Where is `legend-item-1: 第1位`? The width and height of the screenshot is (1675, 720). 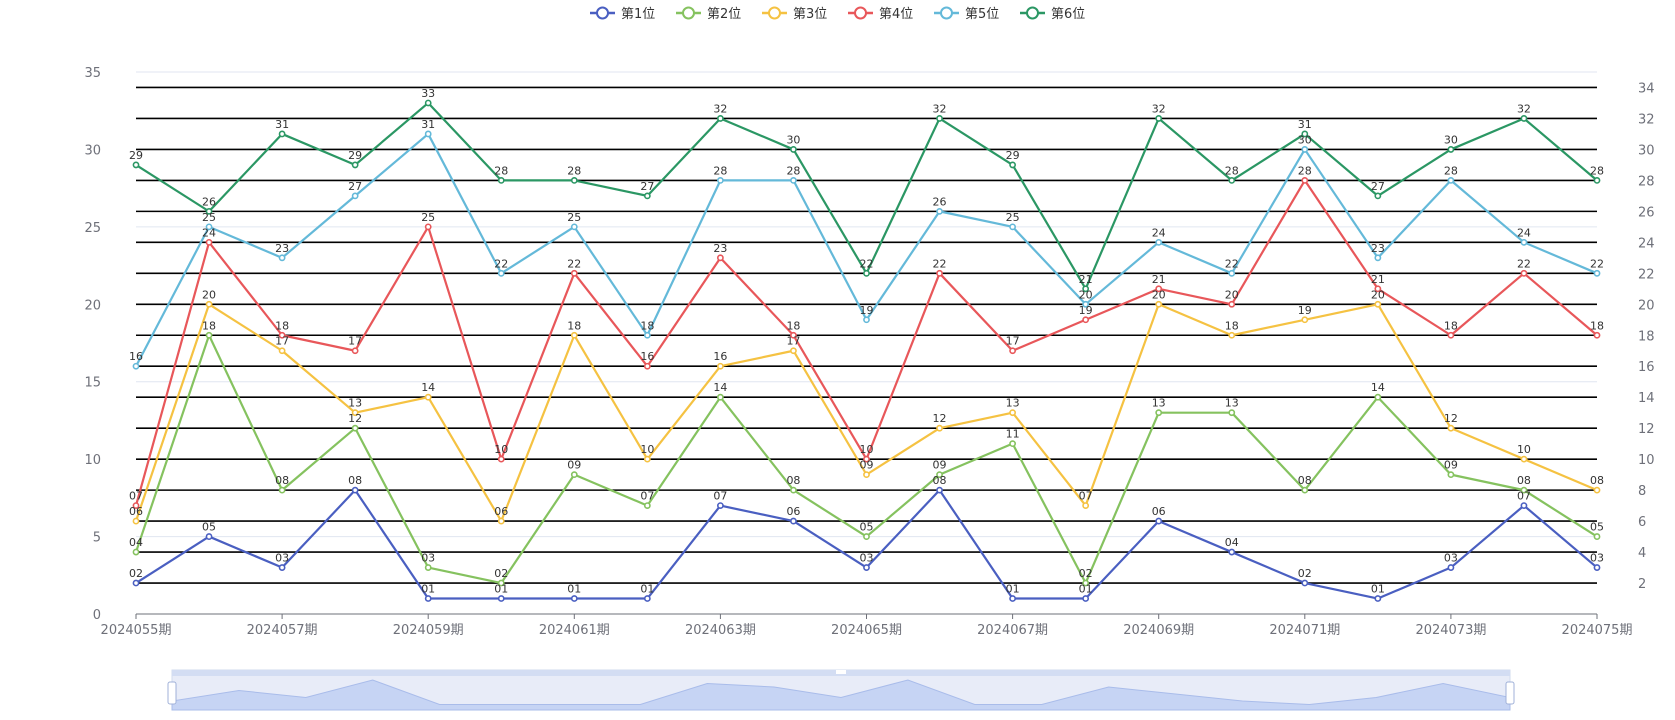 legend-item-1: 第1位 is located at coordinates (622, 14).